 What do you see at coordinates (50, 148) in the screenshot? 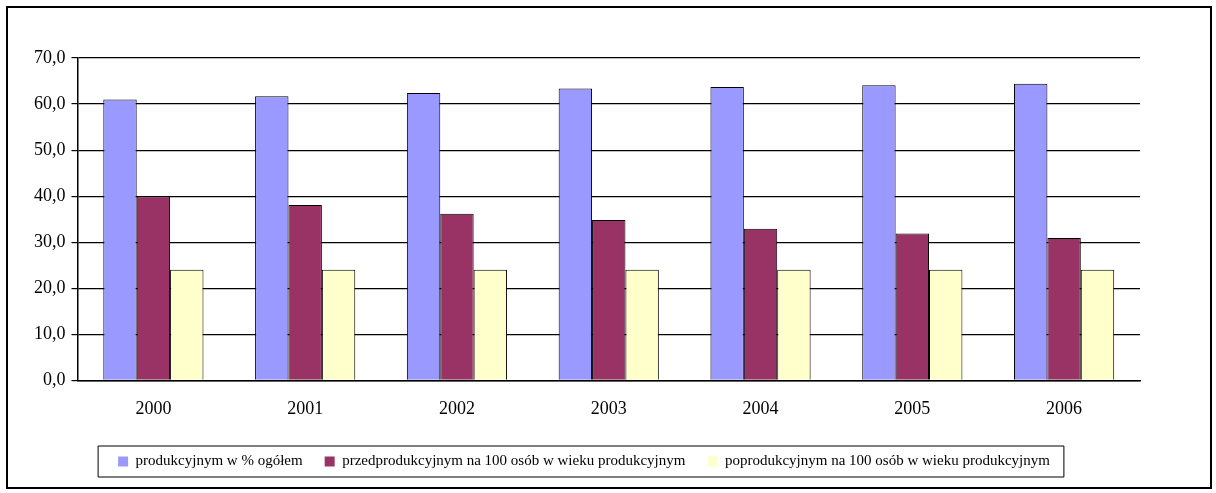
I see `y-tick-label: 50,0` at bounding box center [50, 148].